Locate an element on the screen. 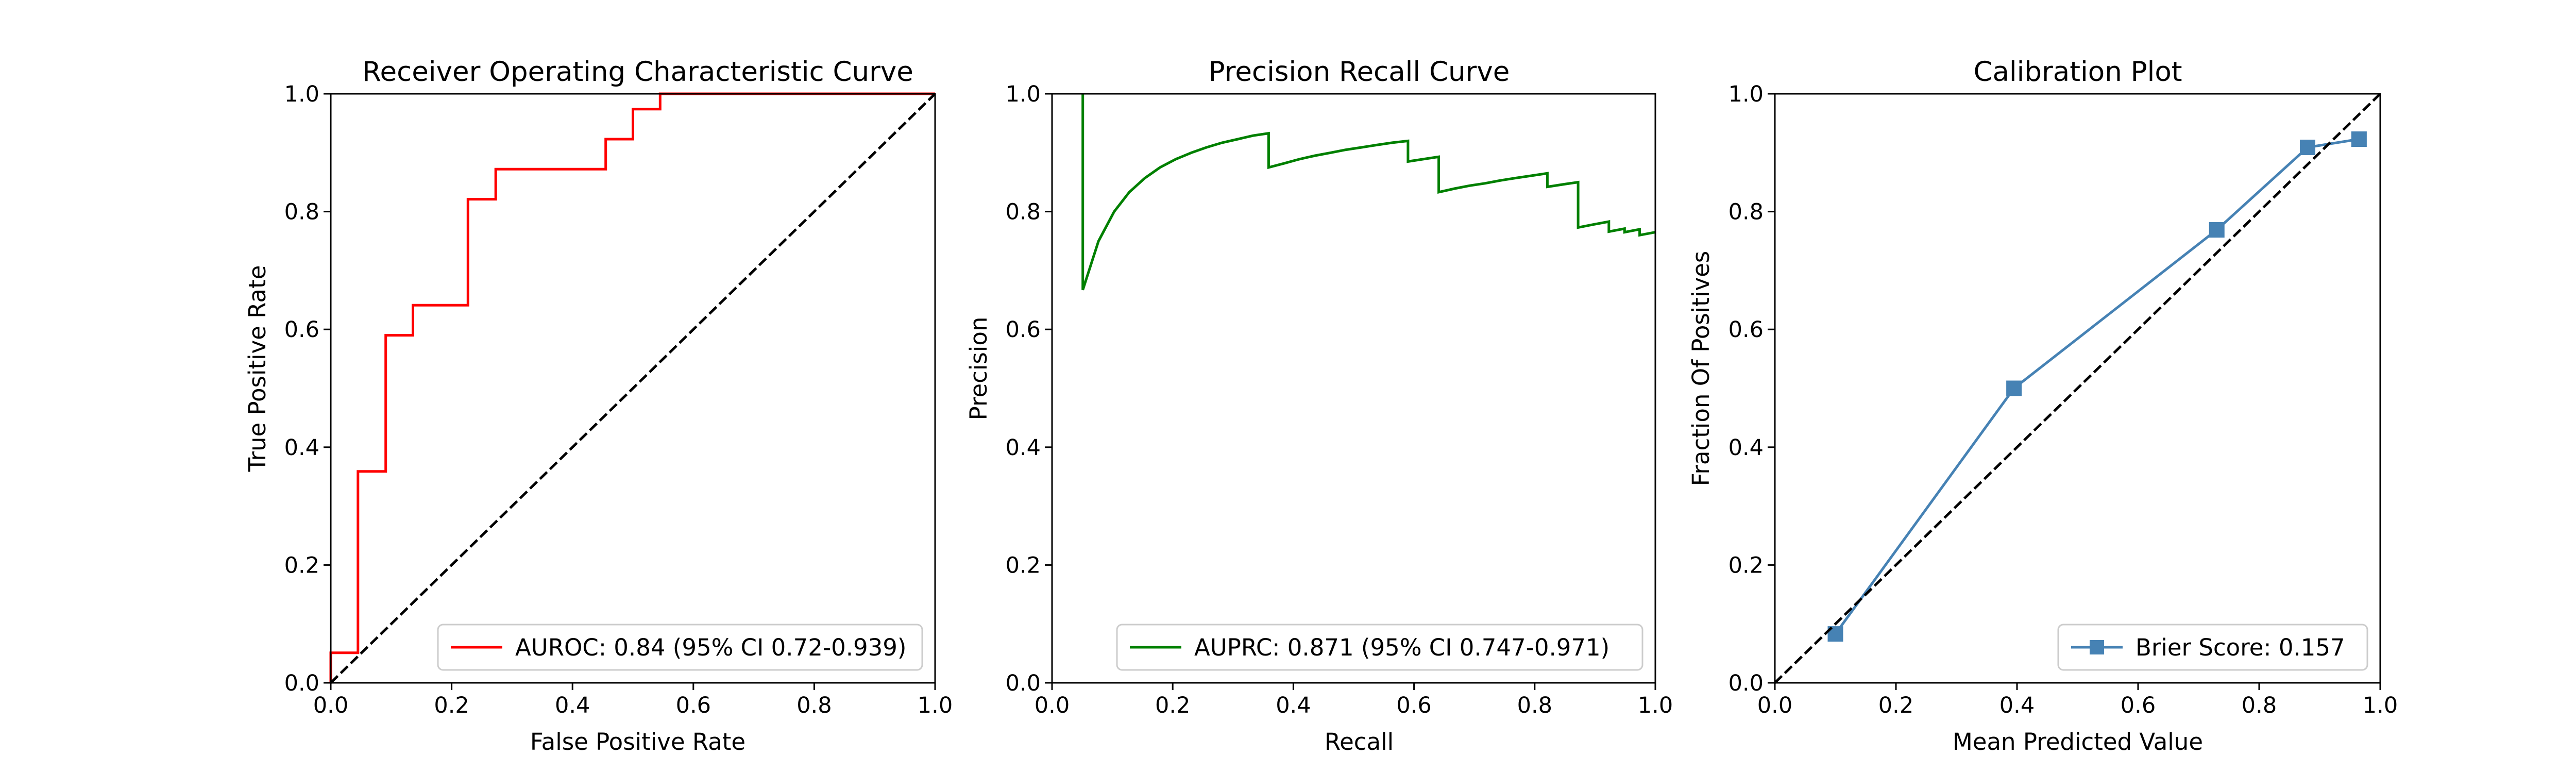 This screenshot has width=2576, height=773. legend-label: Brier Score: 0.157 is located at coordinates (2240, 647).